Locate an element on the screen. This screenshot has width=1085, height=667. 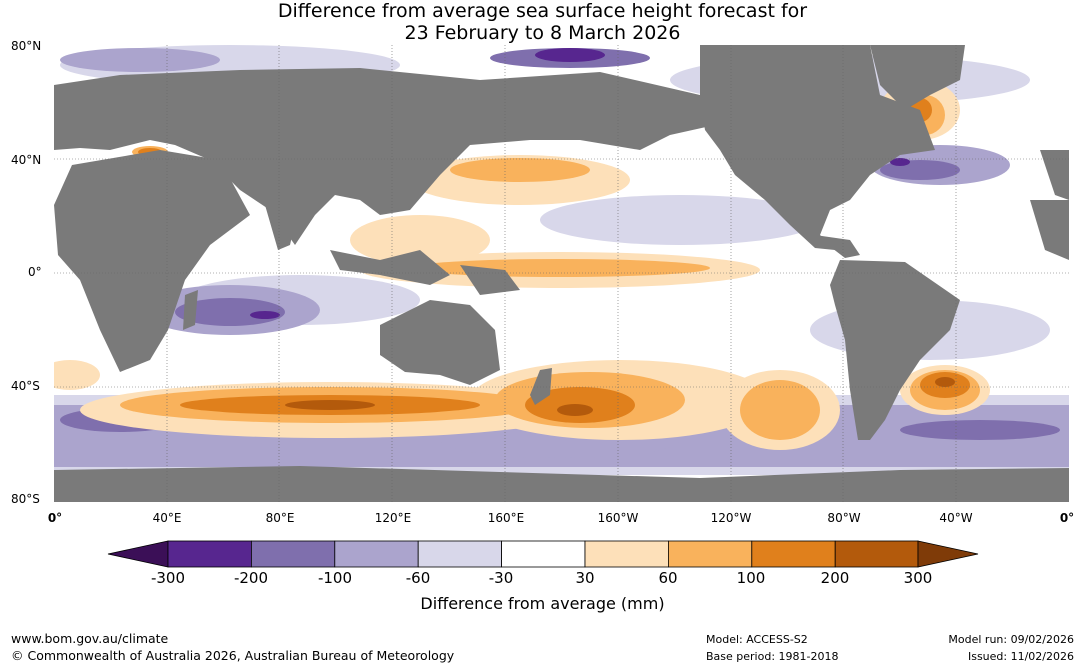
colorbar-upper-extend is located at coordinates (948, 554).